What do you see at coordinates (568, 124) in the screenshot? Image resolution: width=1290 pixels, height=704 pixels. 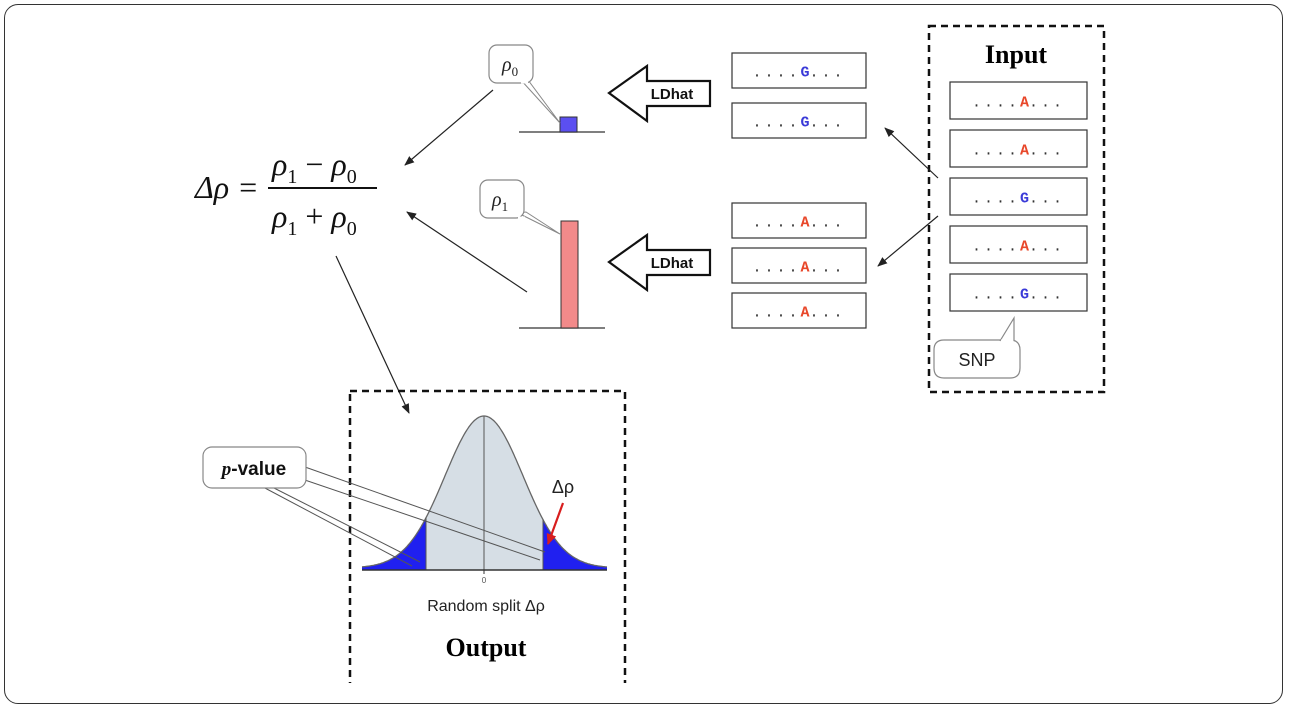 I see `rho0-bar` at bounding box center [568, 124].